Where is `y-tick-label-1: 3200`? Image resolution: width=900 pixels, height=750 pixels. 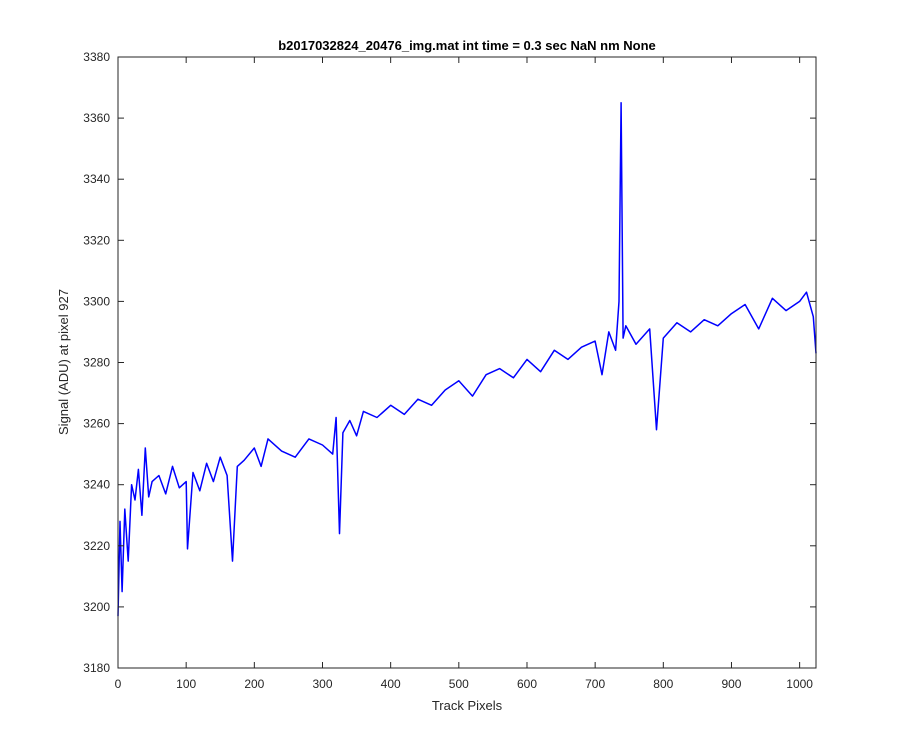
y-tick-label-1: 3200 is located at coordinates (96, 607).